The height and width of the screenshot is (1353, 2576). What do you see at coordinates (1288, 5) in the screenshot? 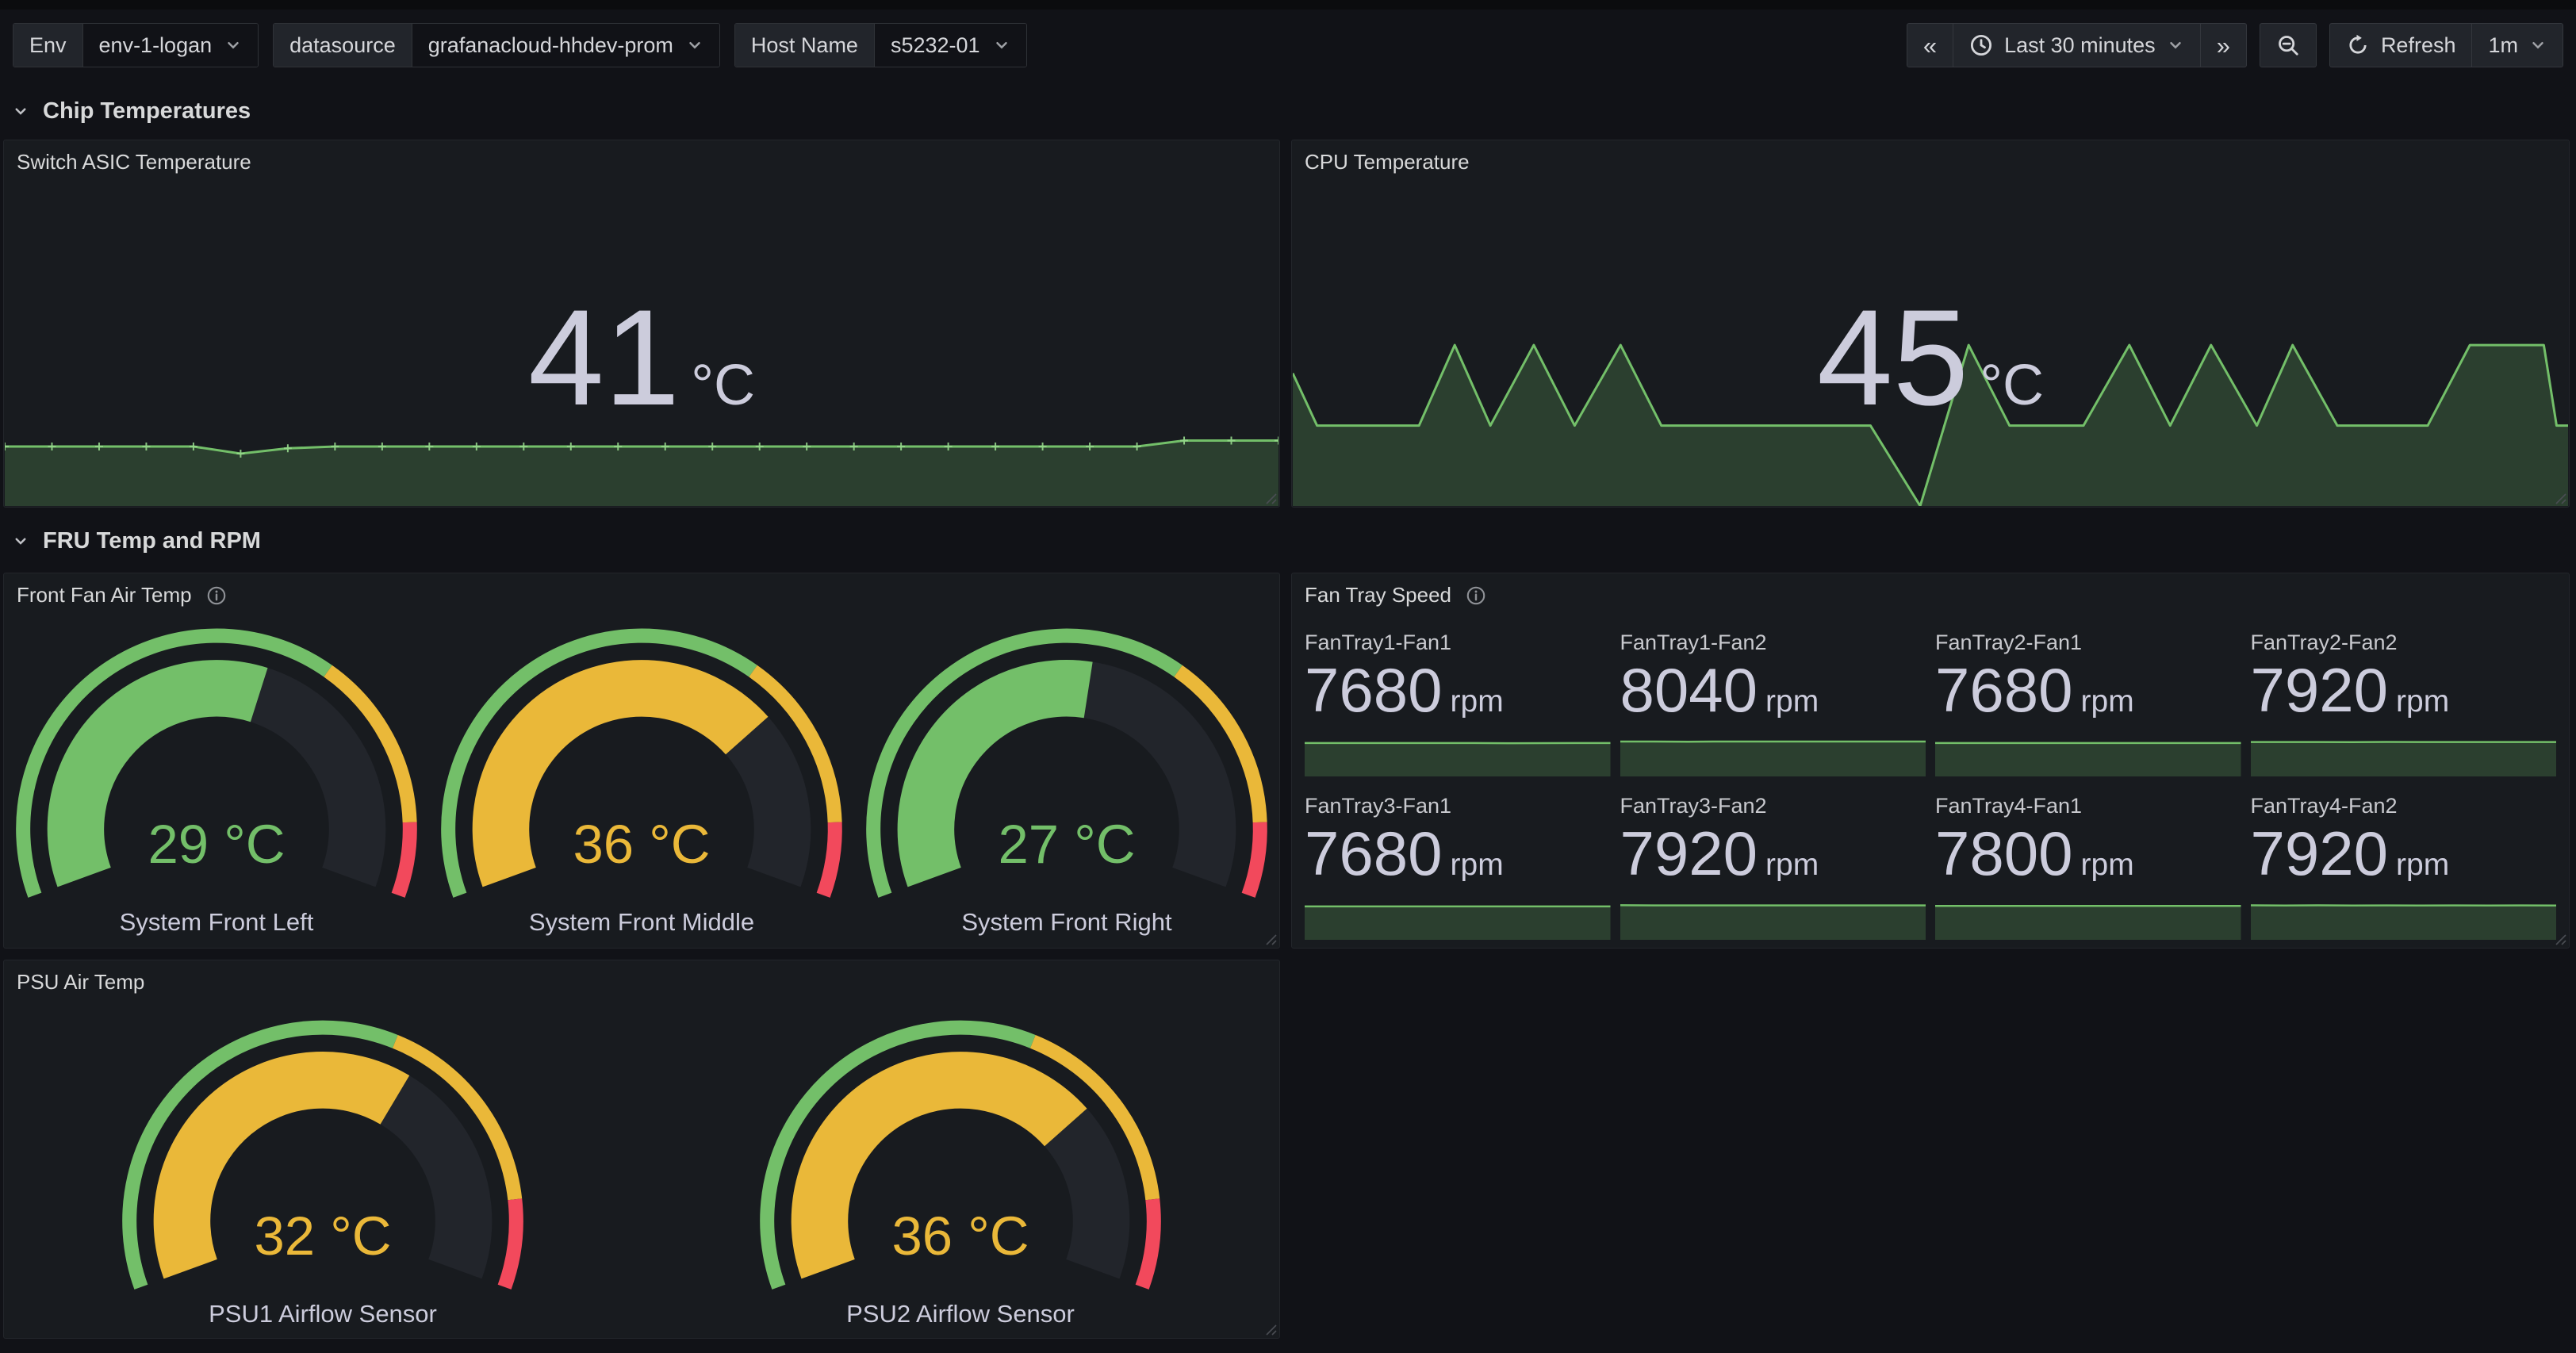
I see `top-nav-strip` at bounding box center [1288, 5].